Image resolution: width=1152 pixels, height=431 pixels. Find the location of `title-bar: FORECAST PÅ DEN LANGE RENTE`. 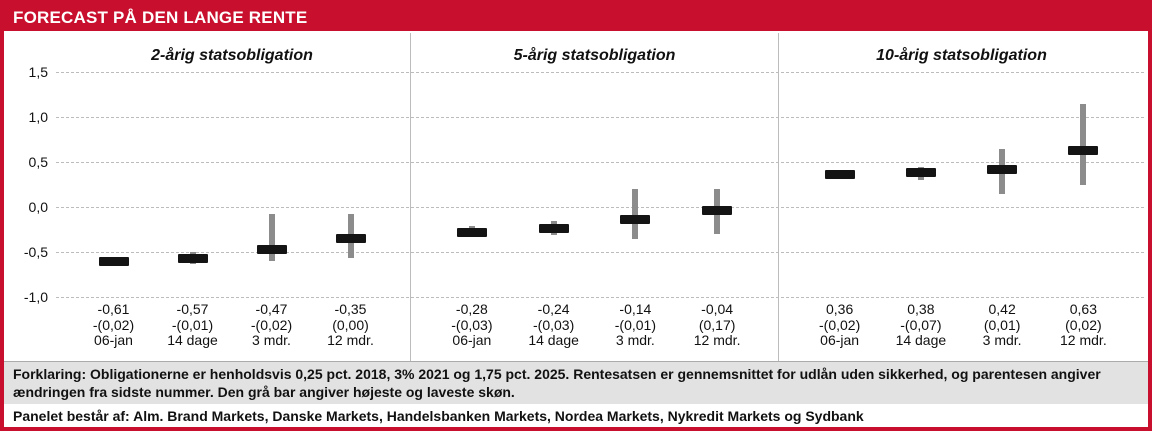

title-bar: FORECAST PÅ DEN LANGE RENTE is located at coordinates (576, 17).